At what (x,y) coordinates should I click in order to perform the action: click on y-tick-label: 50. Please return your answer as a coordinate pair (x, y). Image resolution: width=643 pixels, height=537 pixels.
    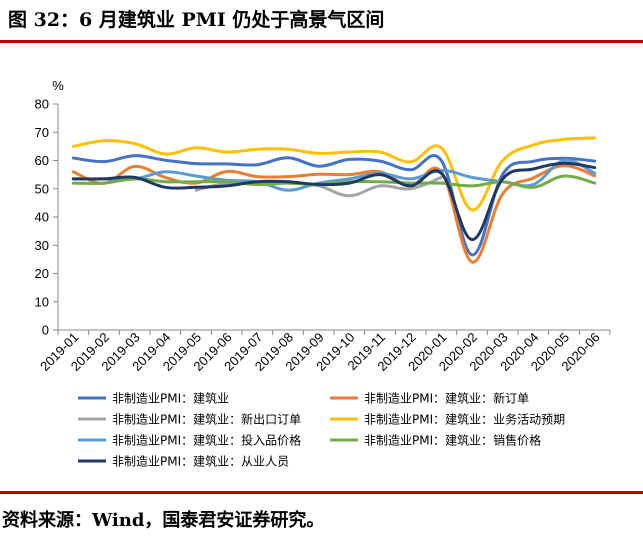
    Looking at the image, I should click on (42, 188).